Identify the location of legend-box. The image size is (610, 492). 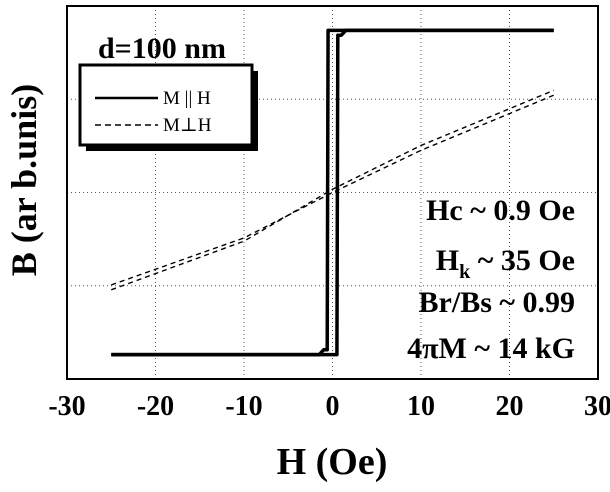
(166, 105).